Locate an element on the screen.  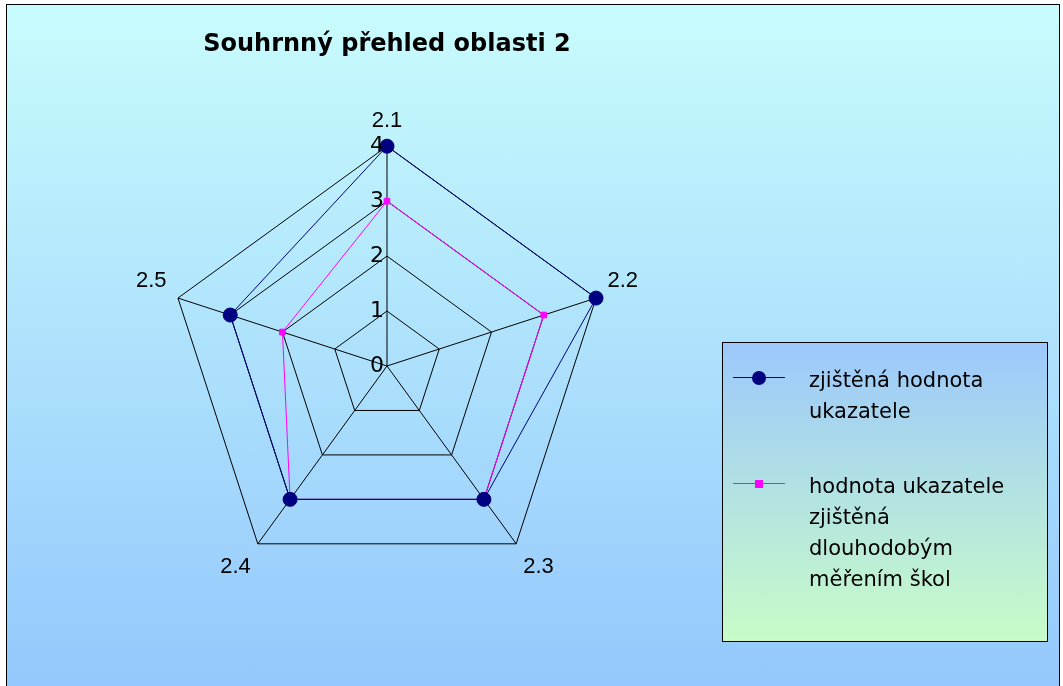
legend-label: hodnota ukazatele zjištěná dlouhodobým měřením škol is located at coordinates (907, 533).